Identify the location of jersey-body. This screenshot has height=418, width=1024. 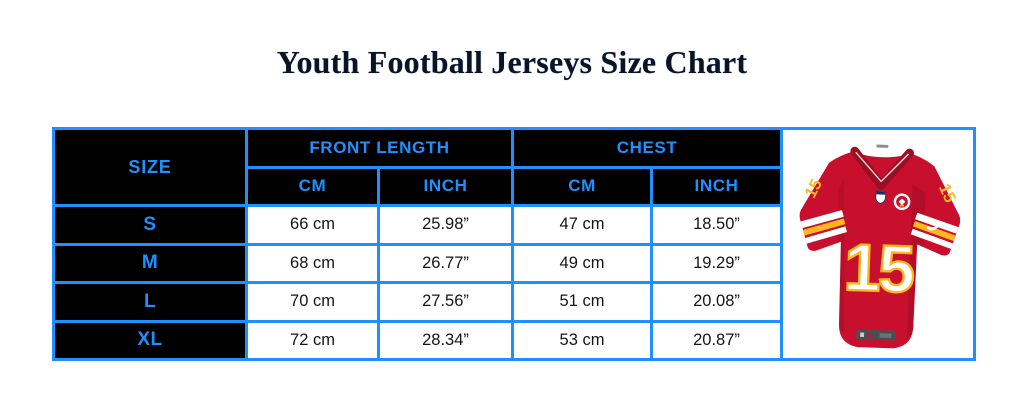
(879, 250).